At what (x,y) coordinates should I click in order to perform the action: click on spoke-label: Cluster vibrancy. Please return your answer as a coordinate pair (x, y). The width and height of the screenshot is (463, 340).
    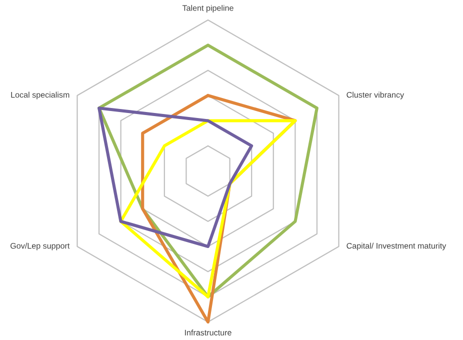
    Looking at the image, I should click on (375, 96).